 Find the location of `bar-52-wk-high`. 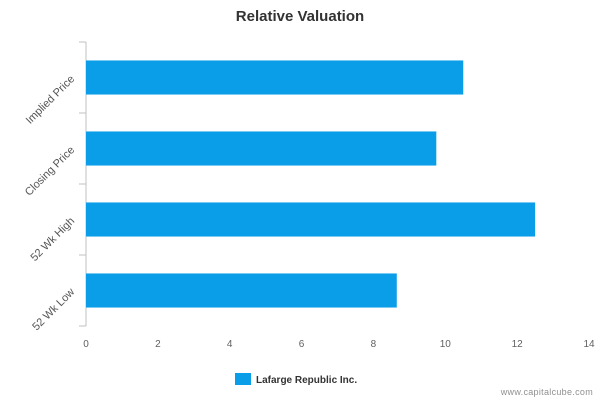

bar-52-wk-high is located at coordinates (311, 219).